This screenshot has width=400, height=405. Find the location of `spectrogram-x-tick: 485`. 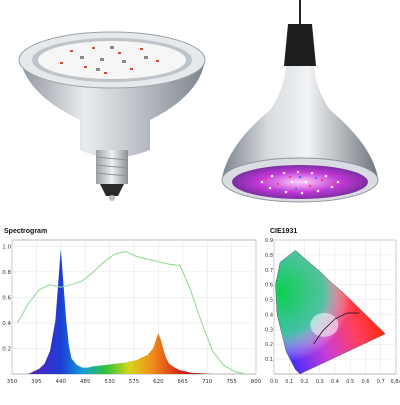

spectrogram-x-tick: 485 is located at coordinates (85, 382).